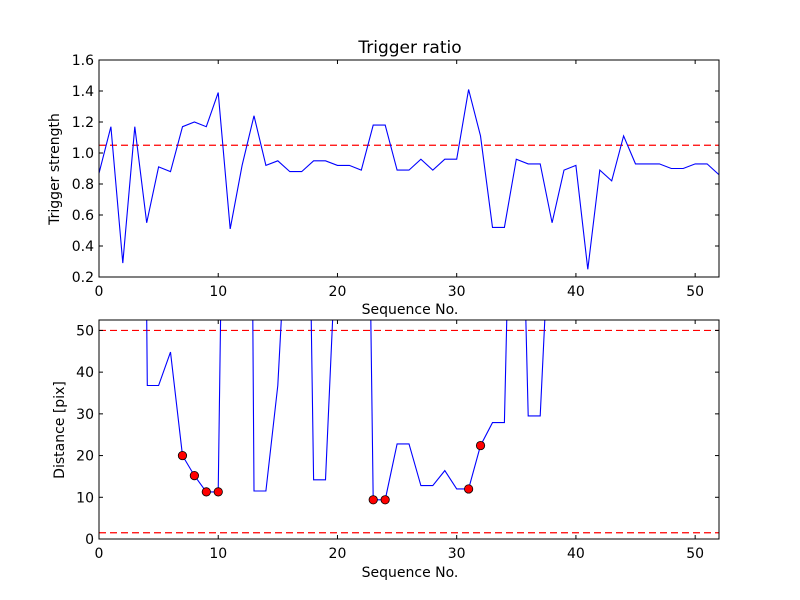  I want to click on y-tick-label: 1.0, so click(83, 154).